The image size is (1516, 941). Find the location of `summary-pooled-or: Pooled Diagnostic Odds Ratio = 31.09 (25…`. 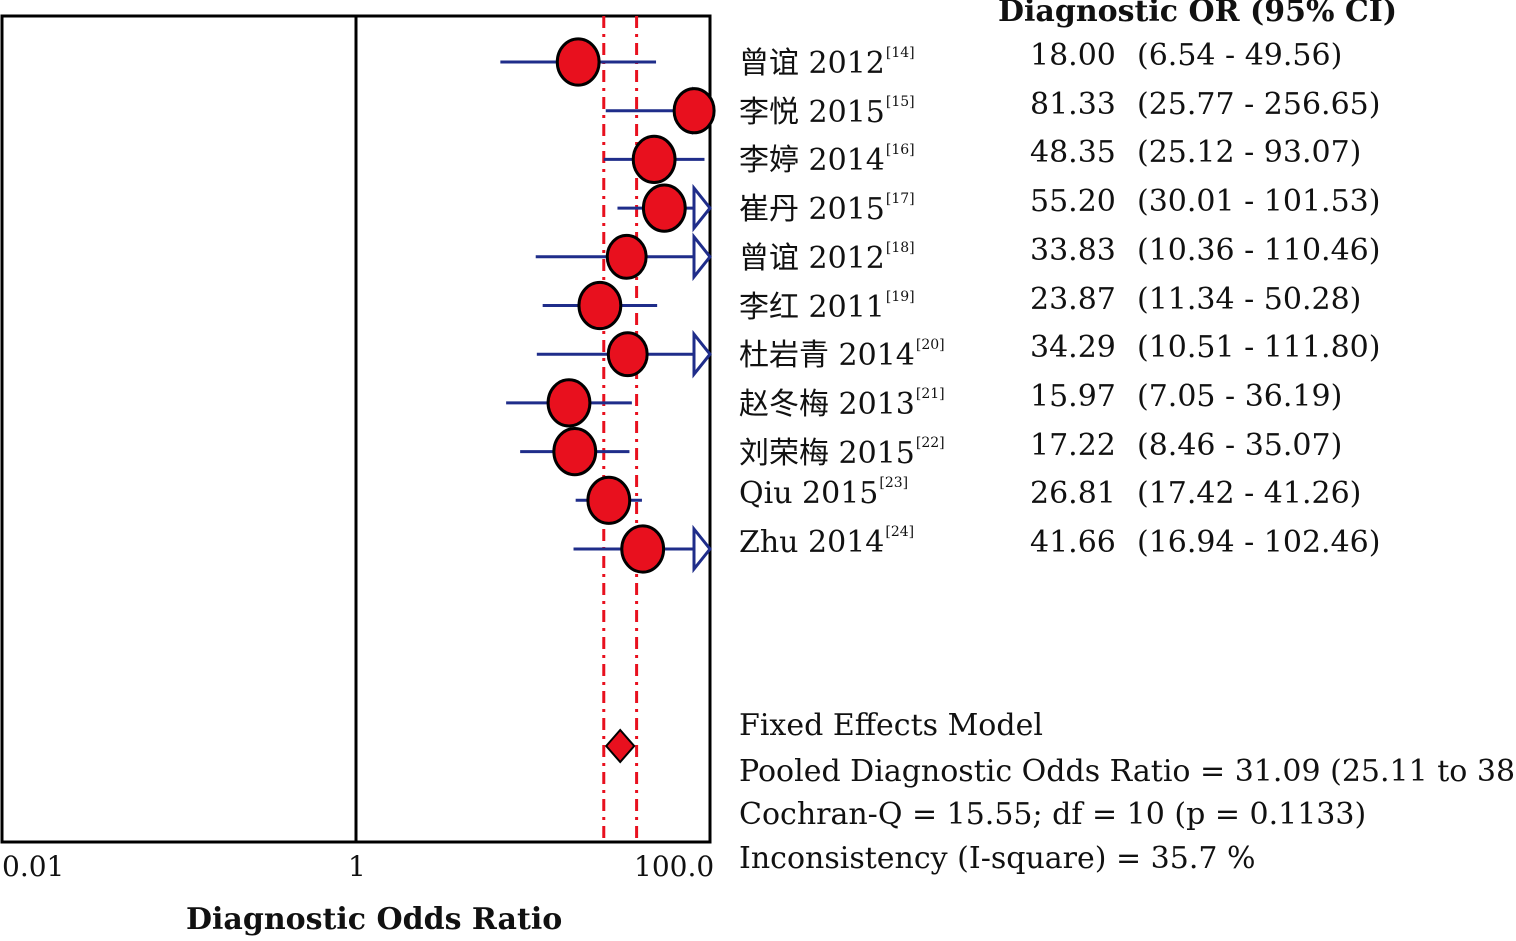

summary-pooled-or: Pooled Diagnostic Odds Ratio = 31.09 (25… is located at coordinates (1127, 771).